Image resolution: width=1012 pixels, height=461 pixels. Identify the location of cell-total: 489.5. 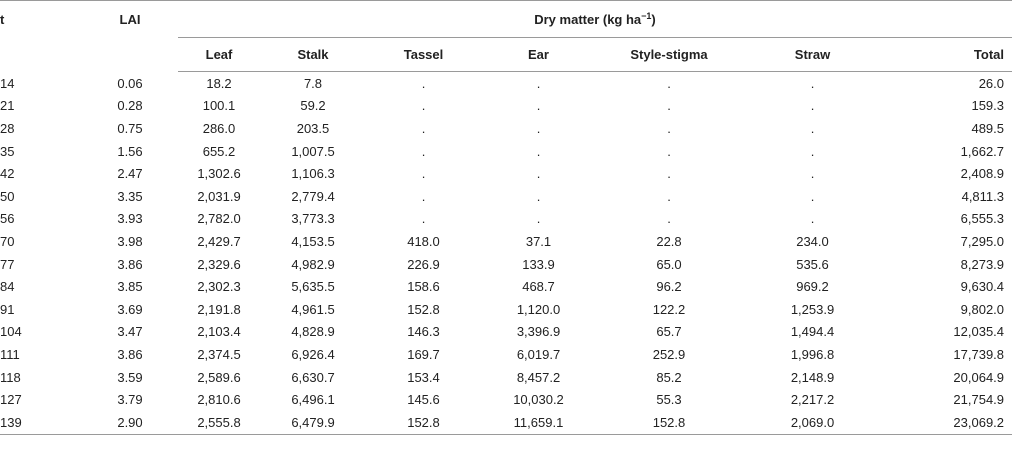
(988, 128).